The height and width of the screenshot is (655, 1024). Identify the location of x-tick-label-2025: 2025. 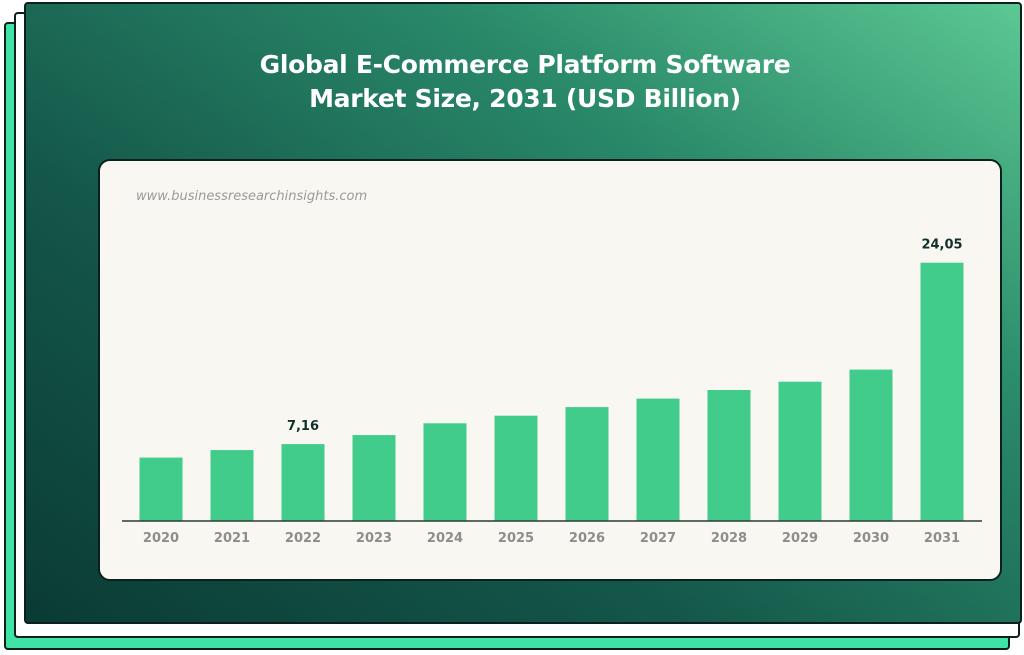
(516, 538).